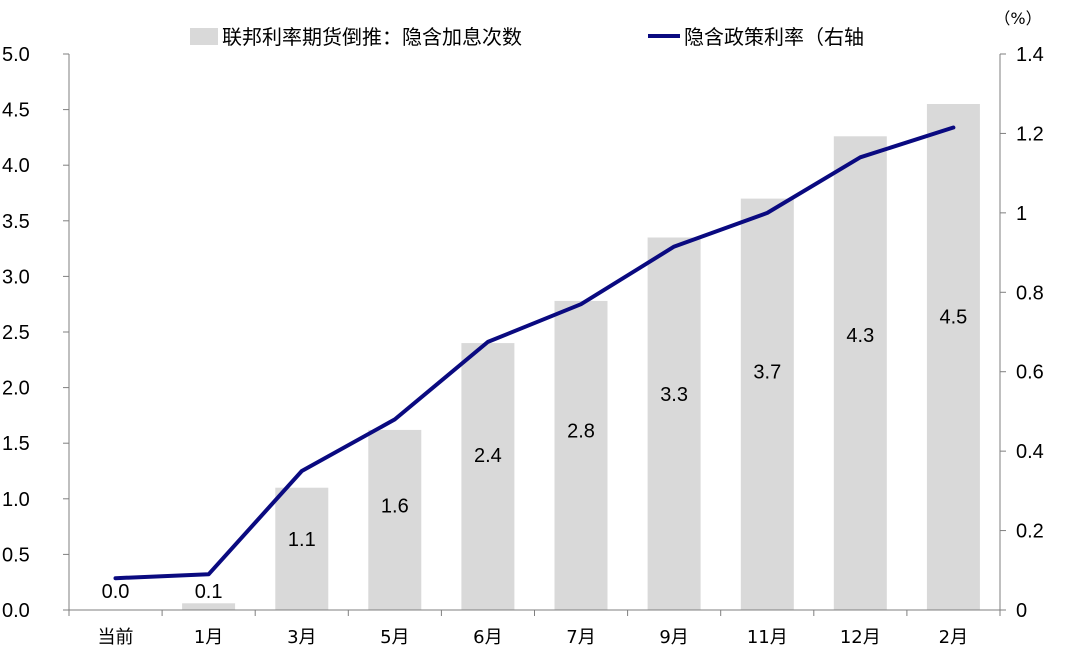 The width and height of the screenshot is (1080, 663). I want to click on right-tick-label: 0.2, so click(1030, 532).